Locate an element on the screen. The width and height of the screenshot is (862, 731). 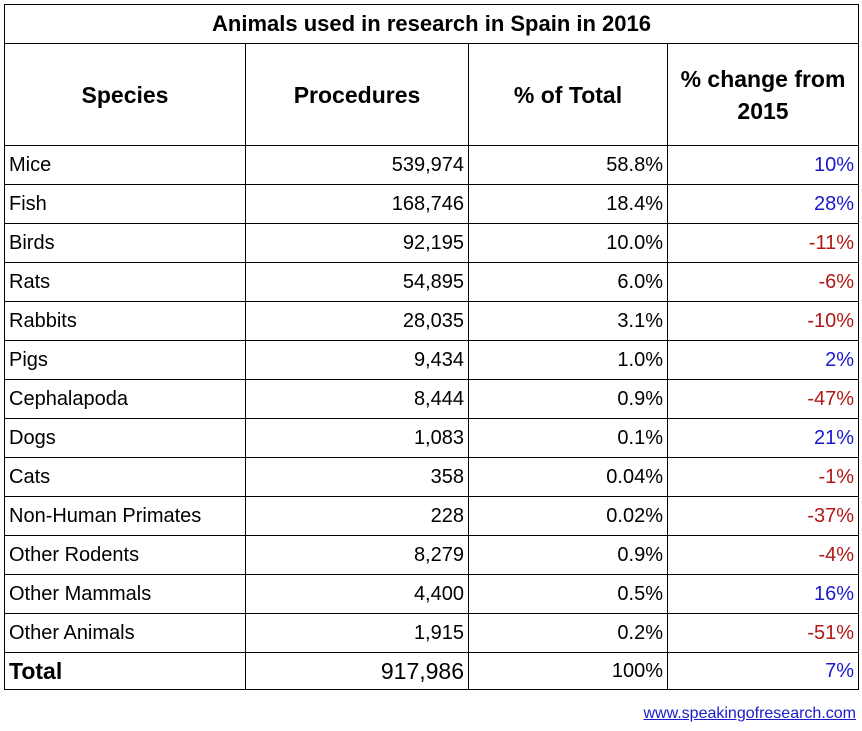
table-row: Rabbits 28,035 3.1% -10% is located at coordinates (432, 321).